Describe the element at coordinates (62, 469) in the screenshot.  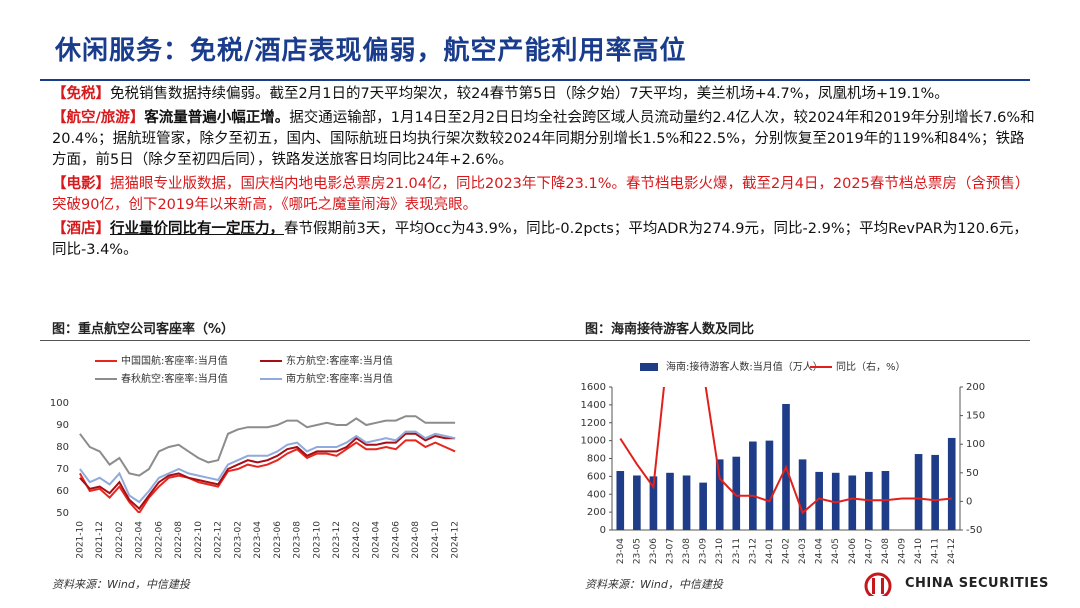
I see `y-tick-label: 70` at that location.